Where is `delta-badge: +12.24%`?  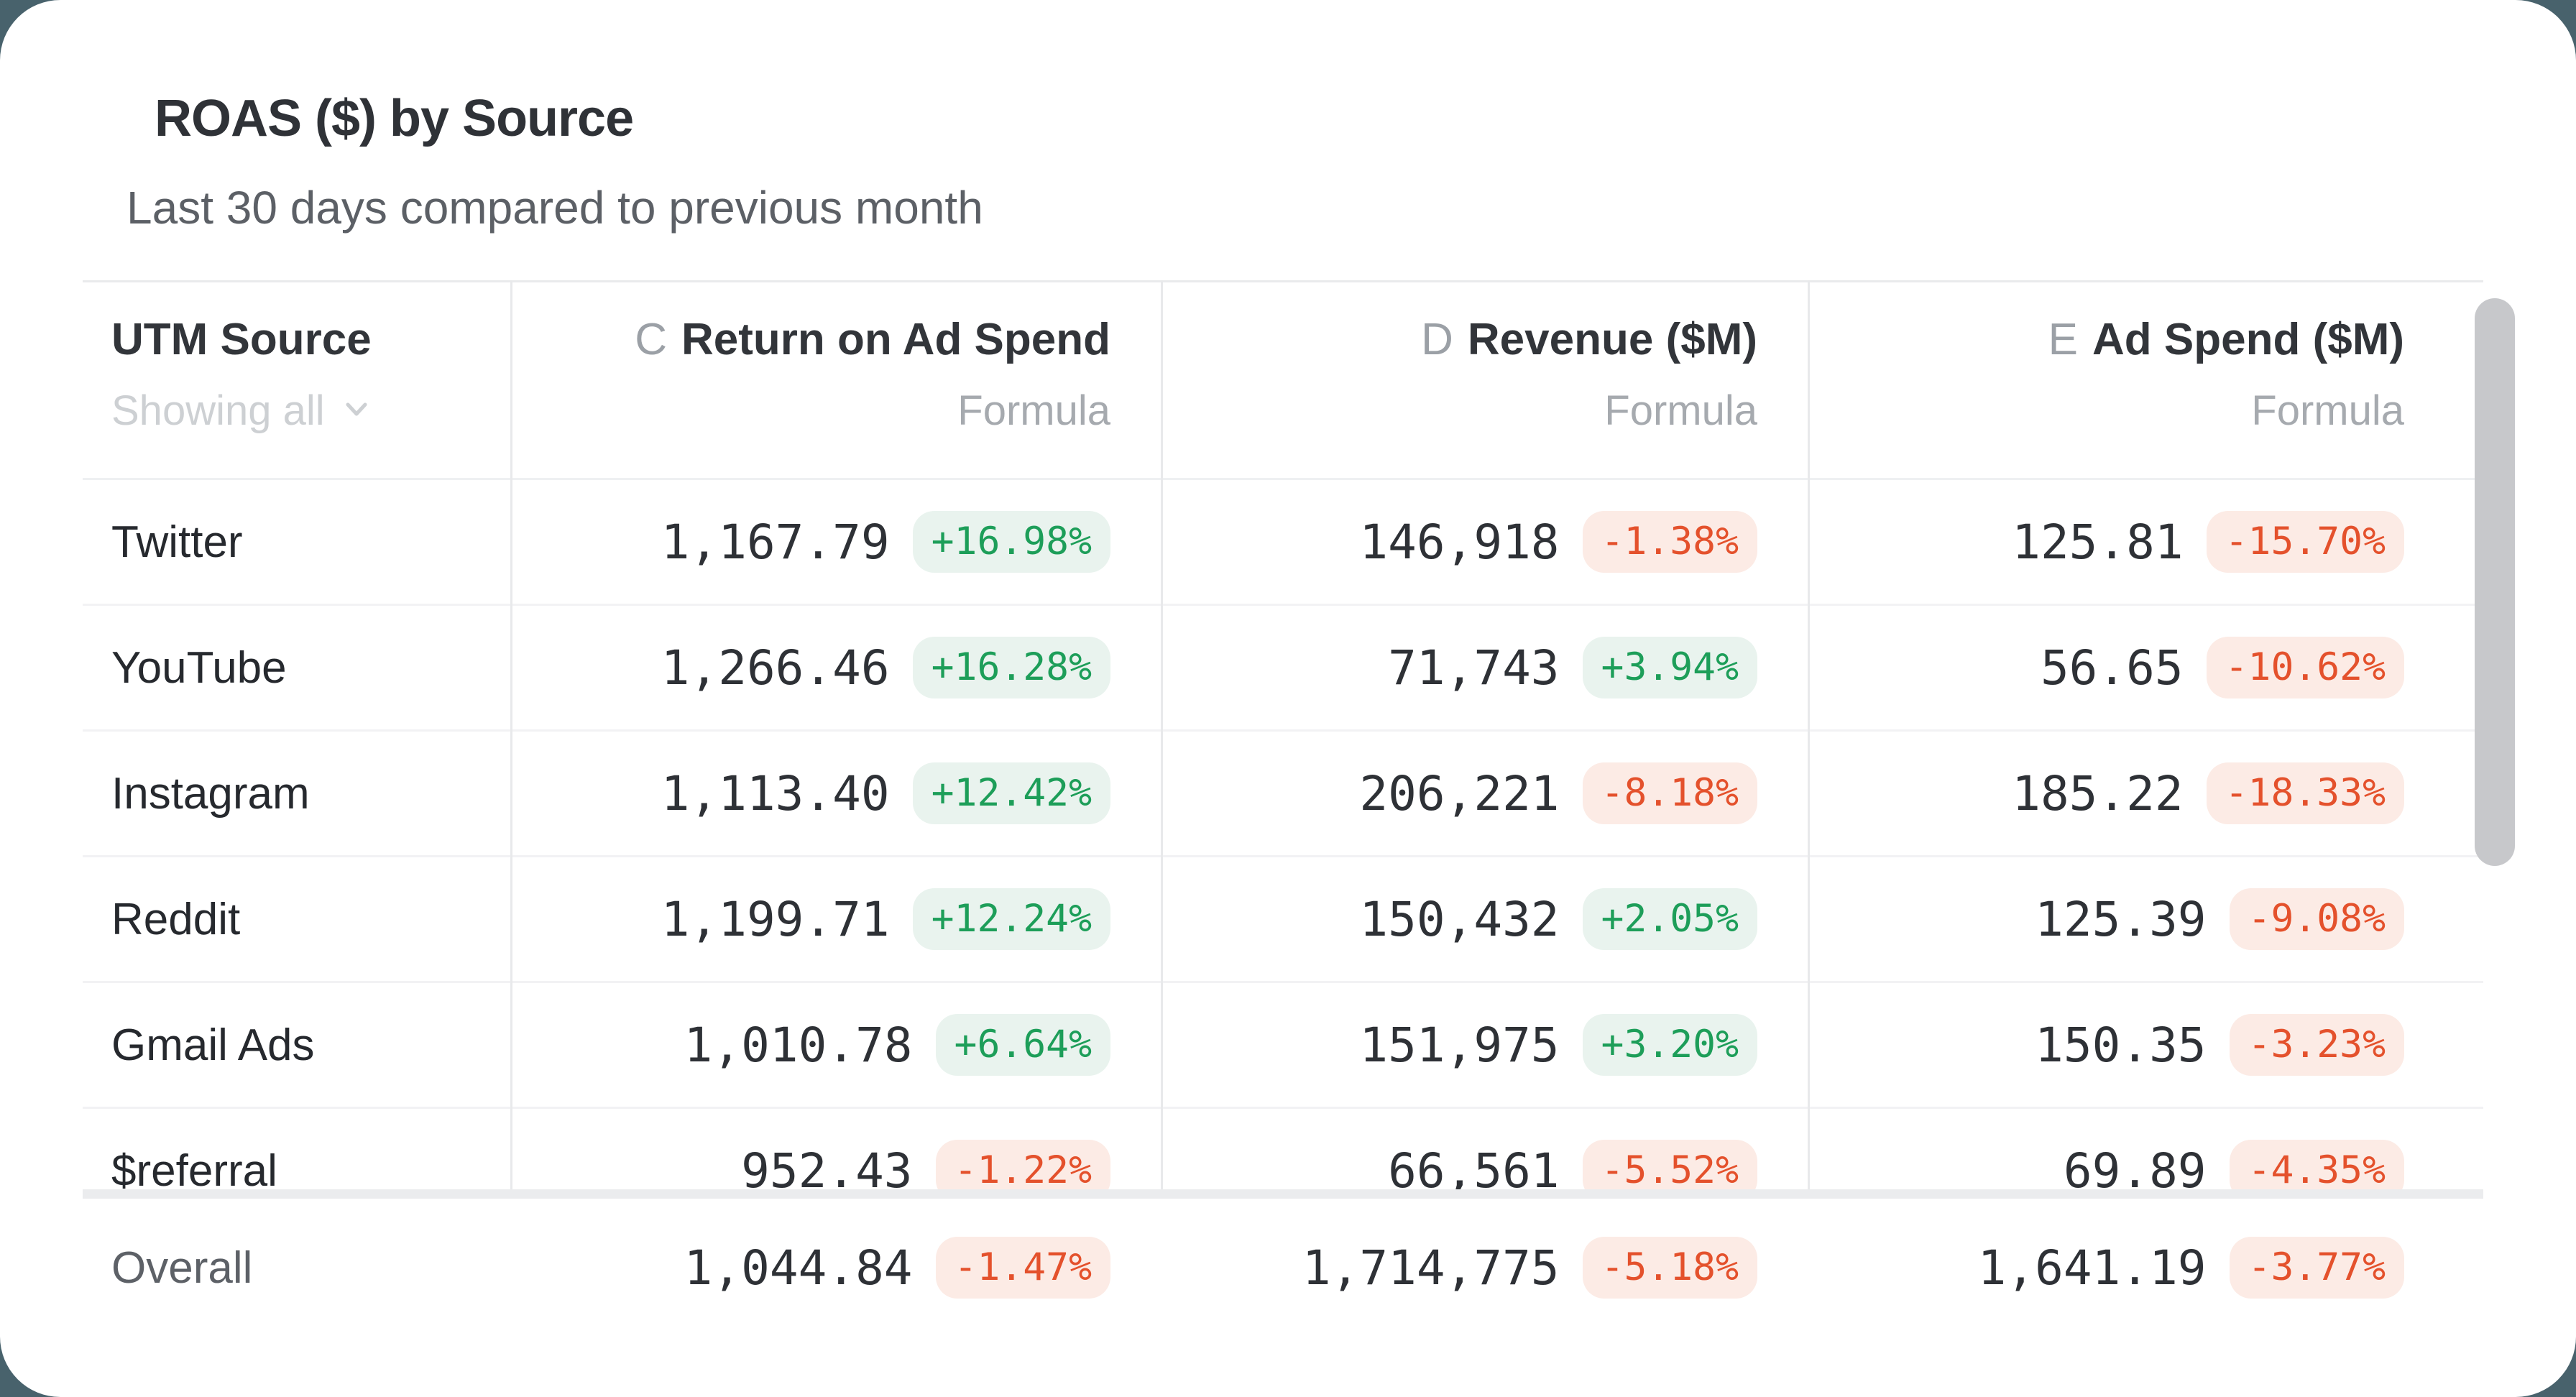 delta-badge: +12.24% is located at coordinates (1011, 919).